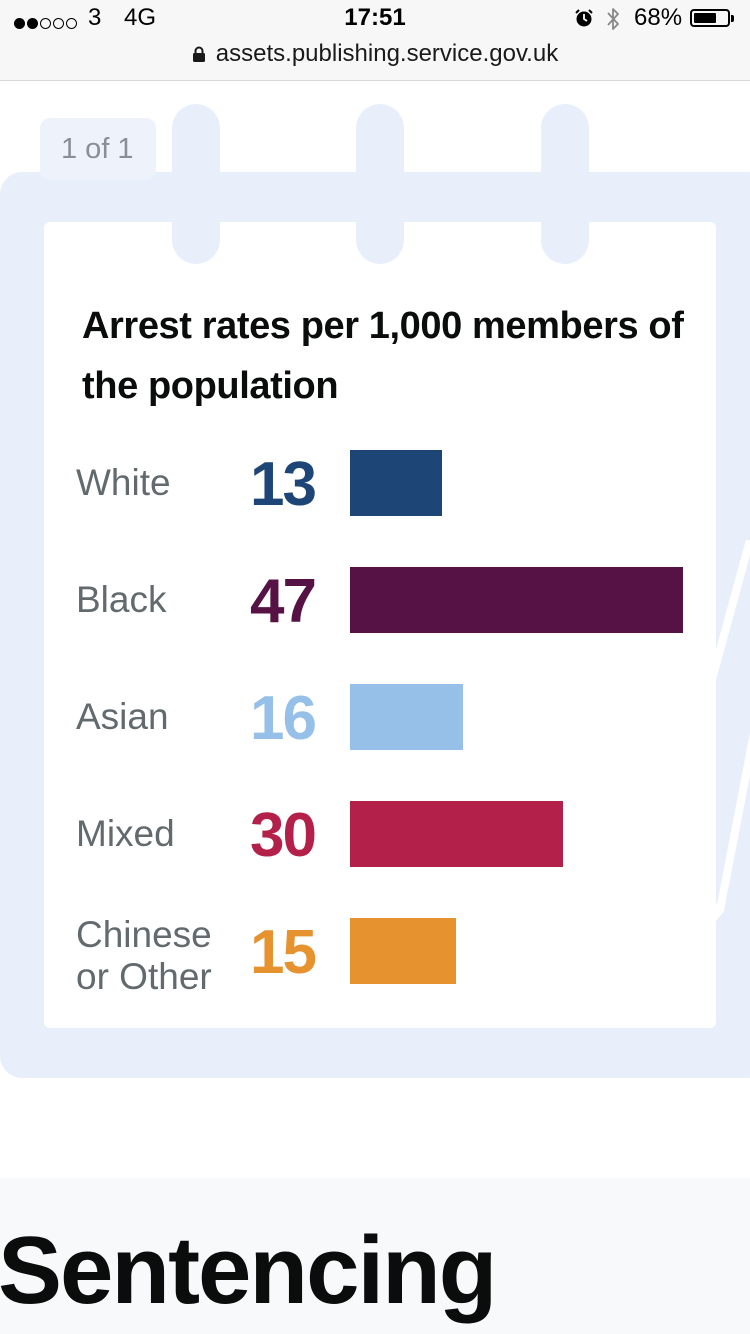 This screenshot has width=750, height=1334. I want to click on page-indicator: 1 of 1, so click(98, 149).